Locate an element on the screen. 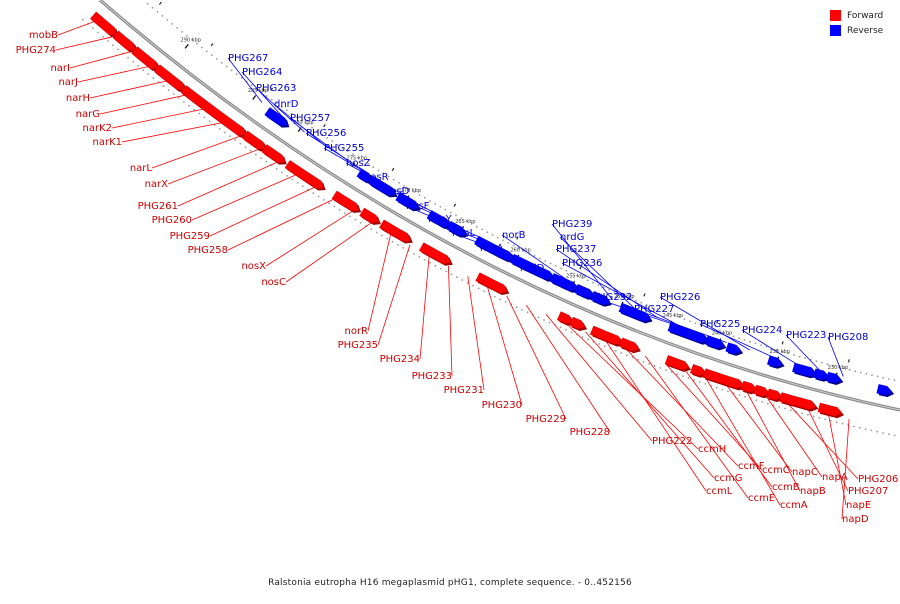 Image resolution: width=900 pixels, height=604 pixels. gene-label-phg226-leader is located at coordinates (705, 323).